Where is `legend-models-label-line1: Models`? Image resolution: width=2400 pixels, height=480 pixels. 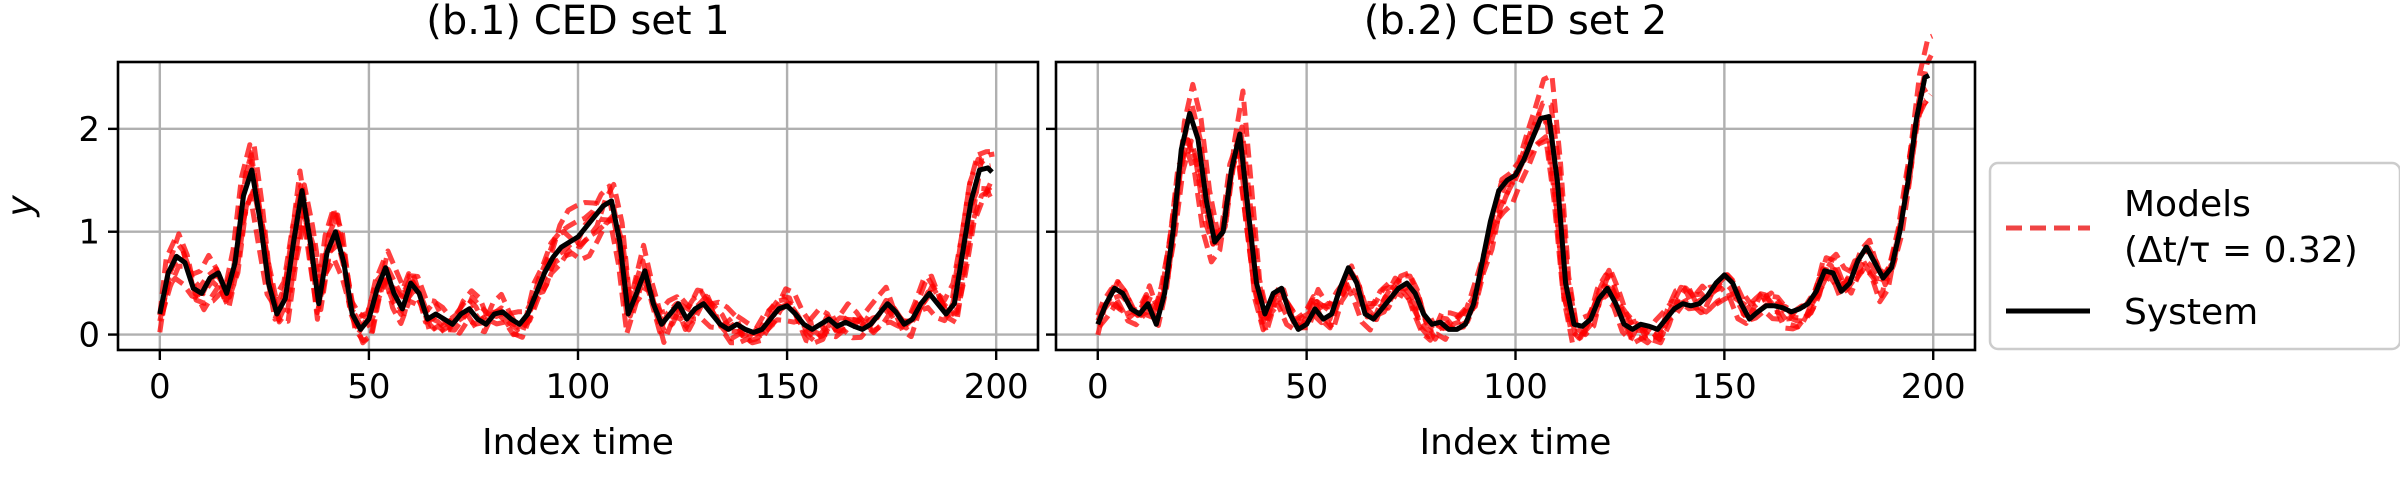 legend-models-label-line1: Models is located at coordinates (2187, 204).